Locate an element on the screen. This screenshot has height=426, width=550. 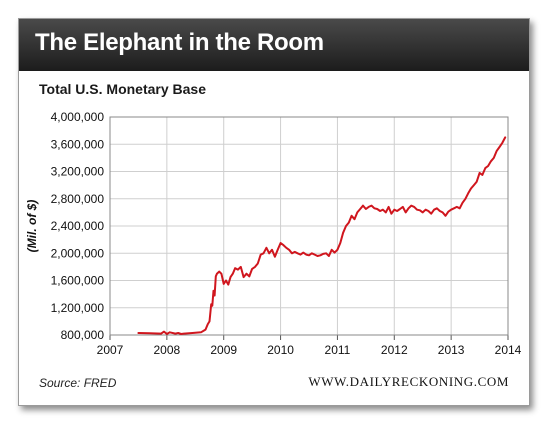
header-title: The Elephant in the Room is located at coordinates (179, 42).